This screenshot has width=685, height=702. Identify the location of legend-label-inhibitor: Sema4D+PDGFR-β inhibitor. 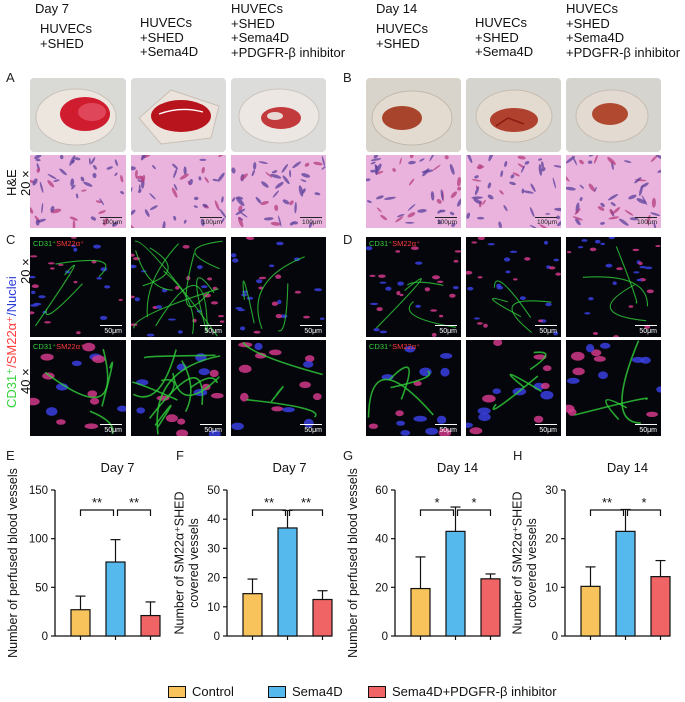
(474, 691).